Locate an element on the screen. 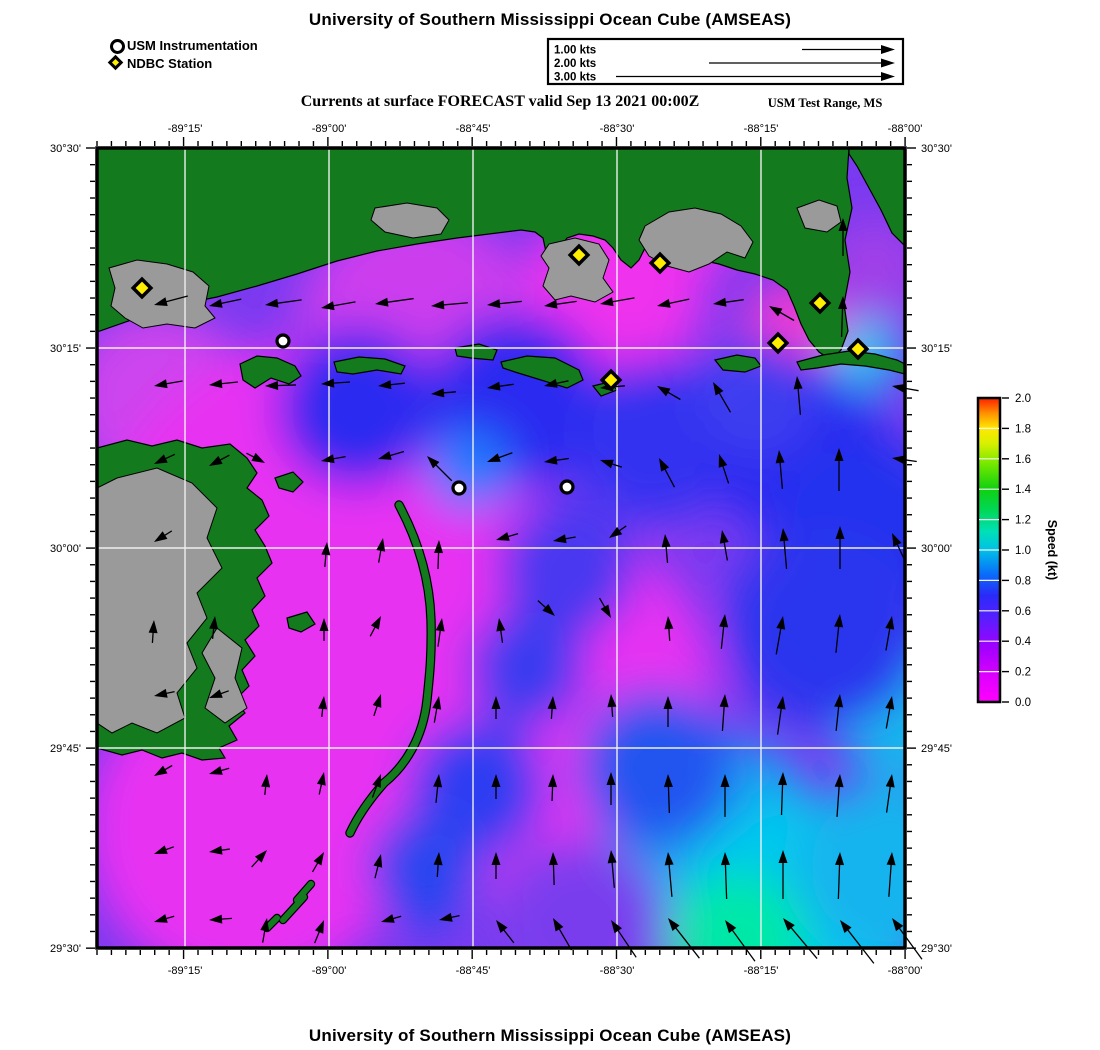 This screenshot has height=1050, width=1100. x-tick-label-bottom: -88°30' is located at coordinates (617, 971).